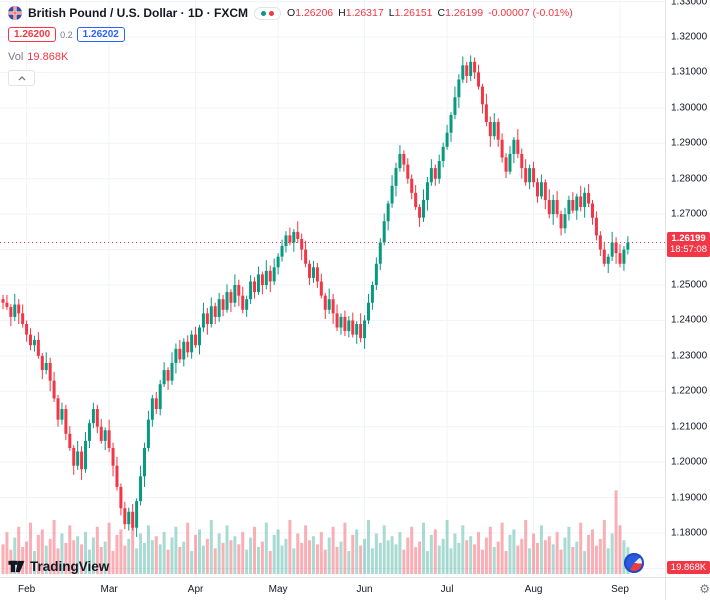 Image resolution: width=710 pixels, height=601 pixels. Describe the element at coordinates (689, 37) in the screenshot. I see `price-axis-label: 1.32000` at that location.